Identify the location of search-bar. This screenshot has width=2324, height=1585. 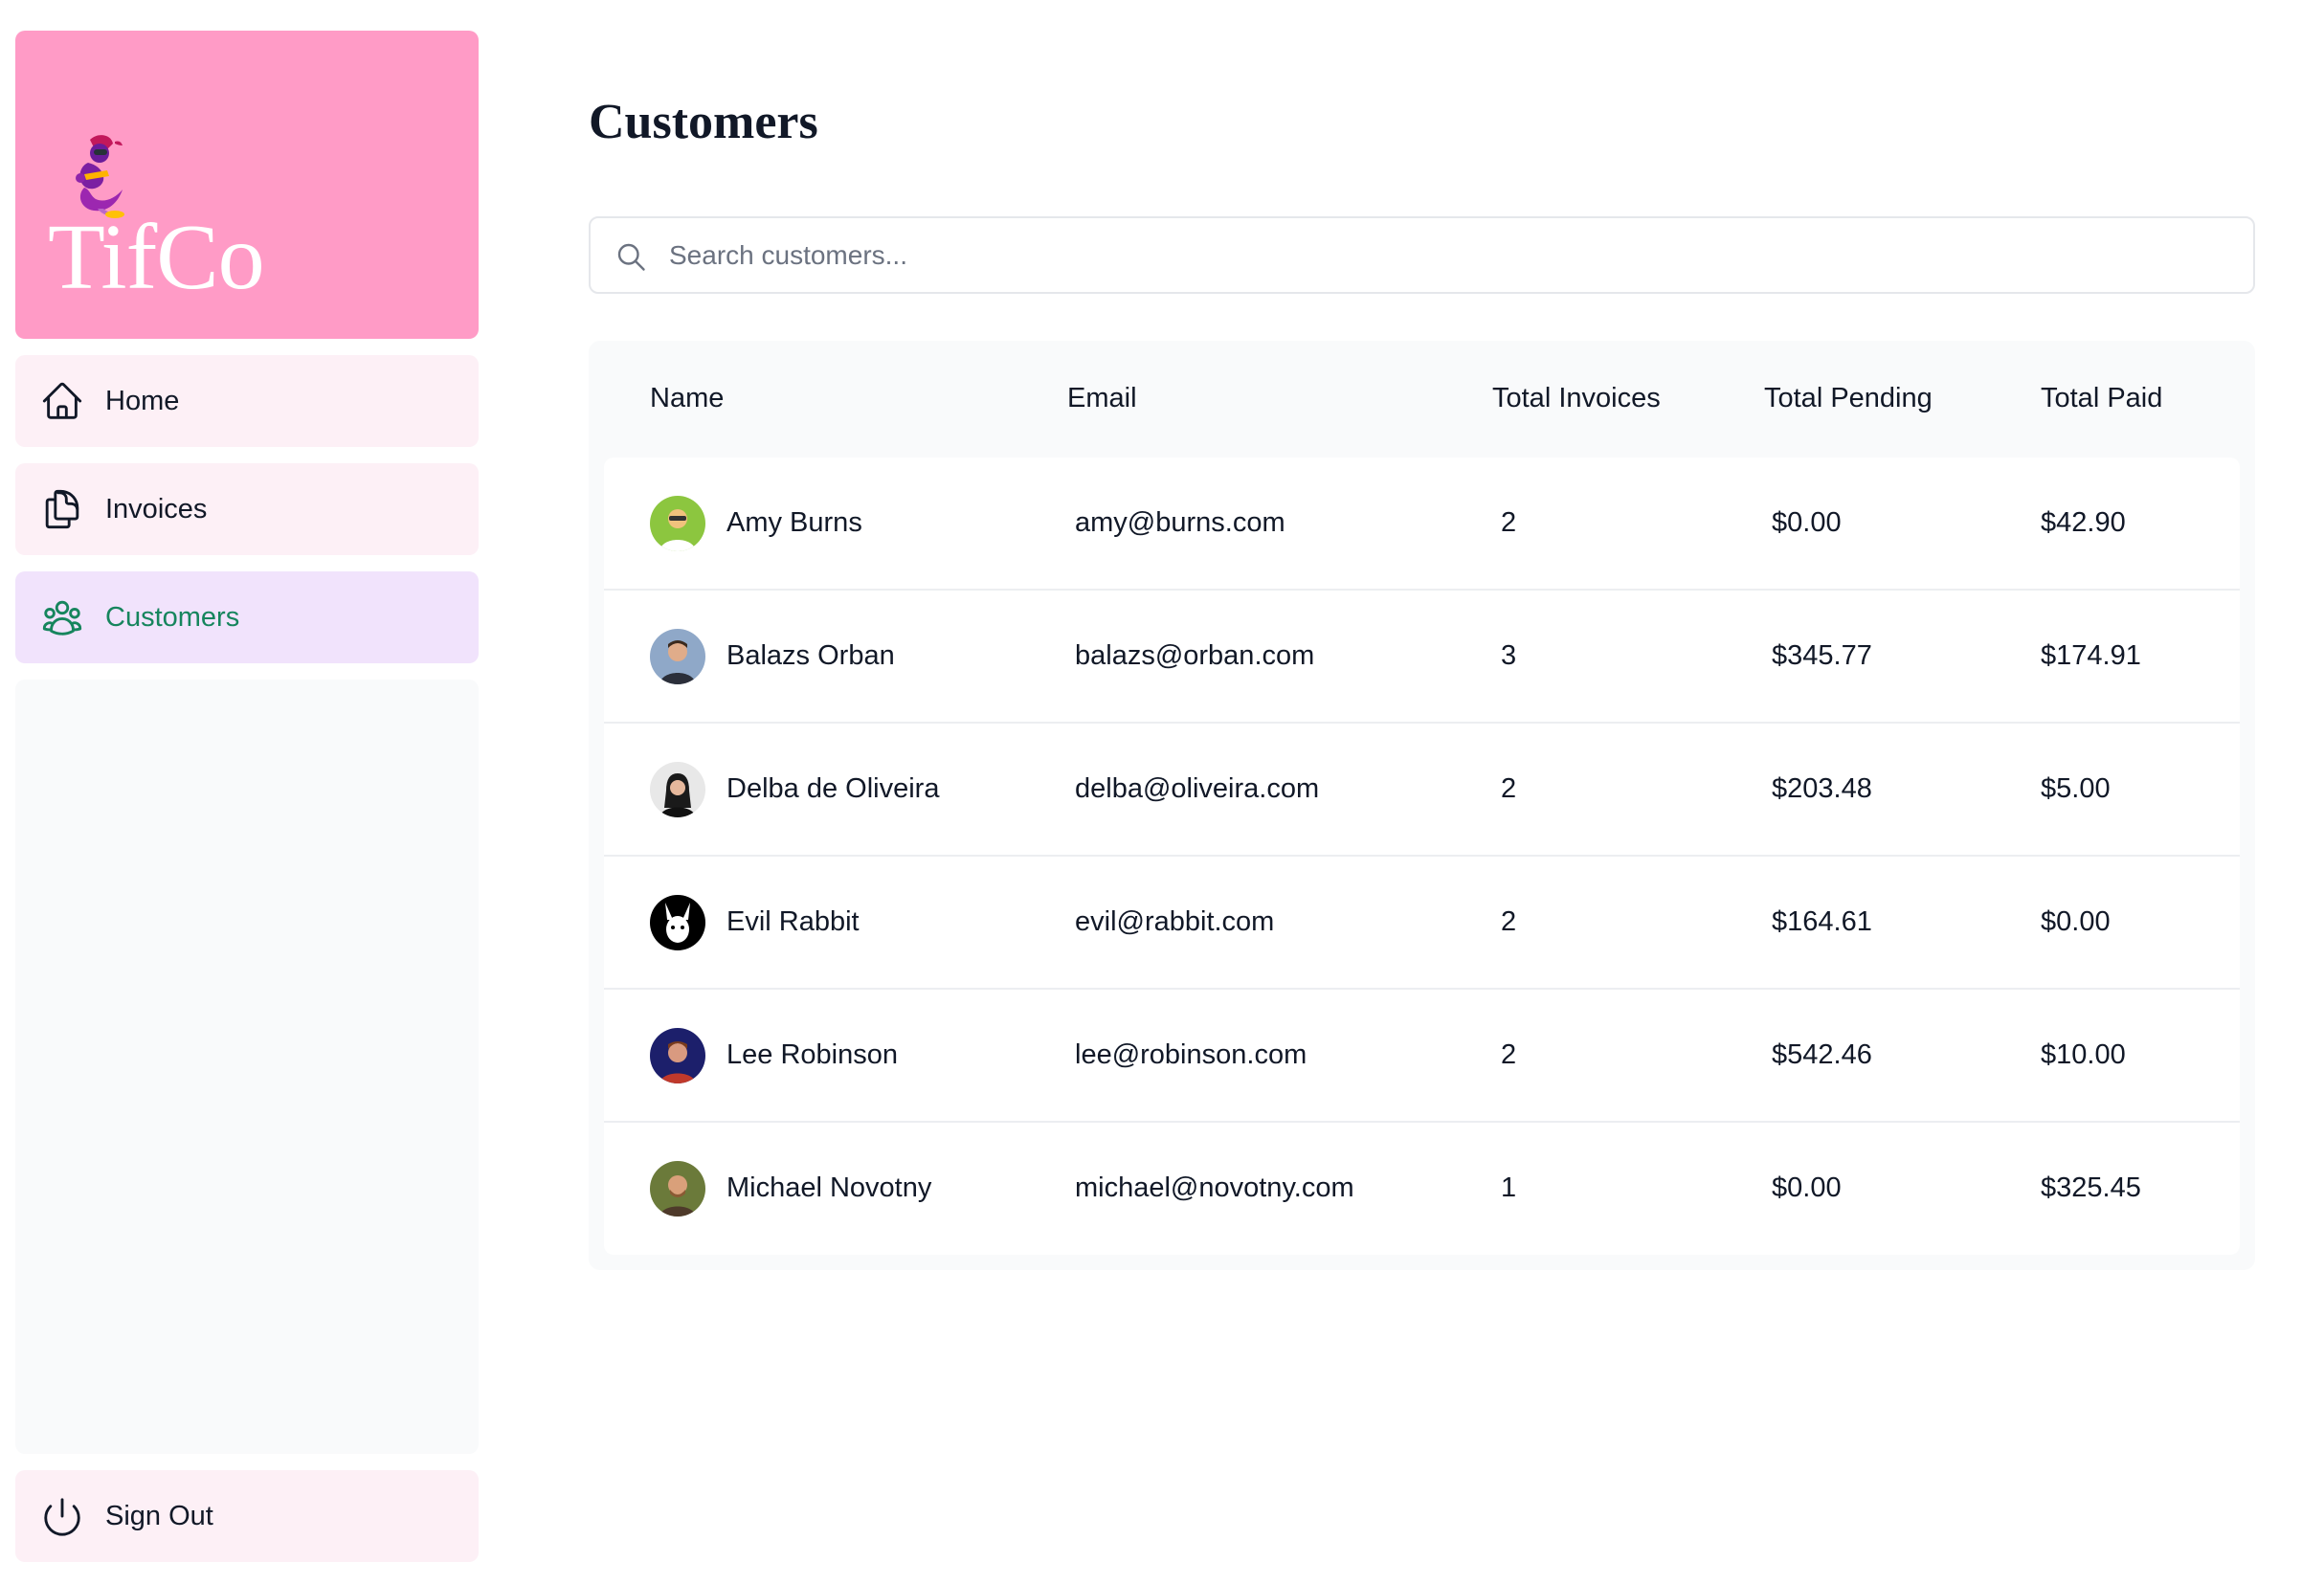
(1422, 255).